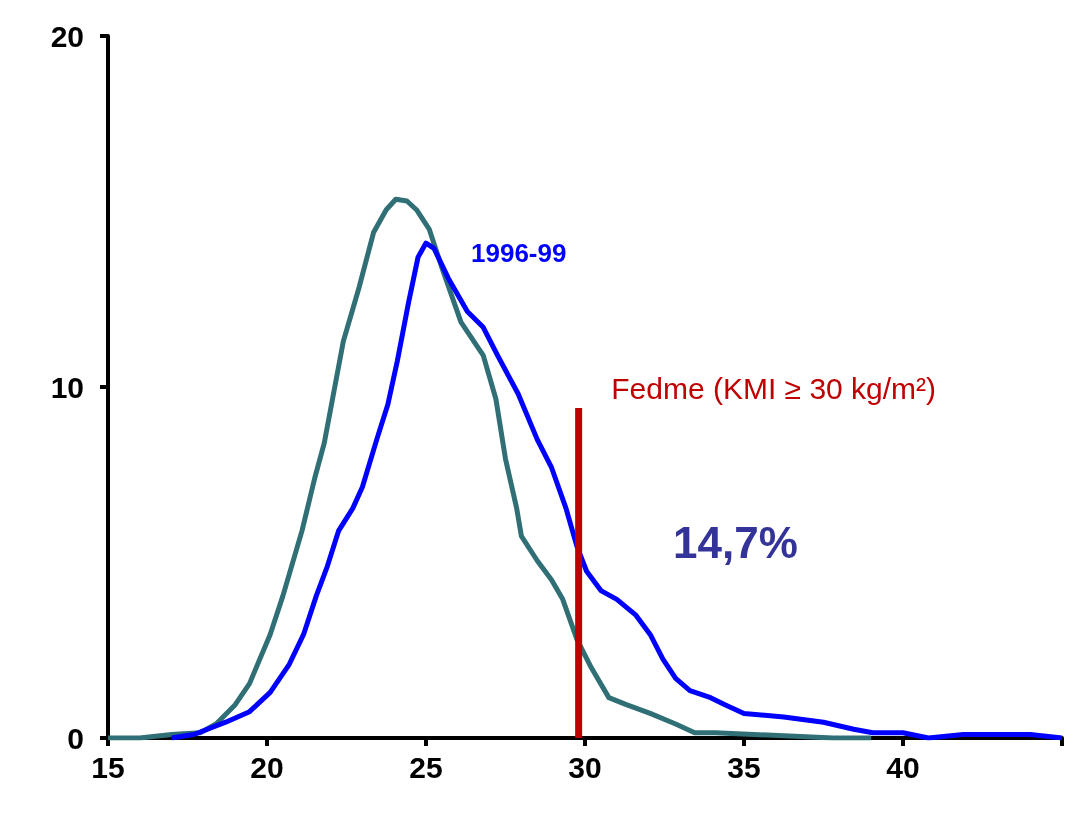 The width and height of the screenshot is (1085, 828). What do you see at coordinates (744, 767) in the screenshot?
I see `x-tick-label: 35` at bounding box center [744, 767].